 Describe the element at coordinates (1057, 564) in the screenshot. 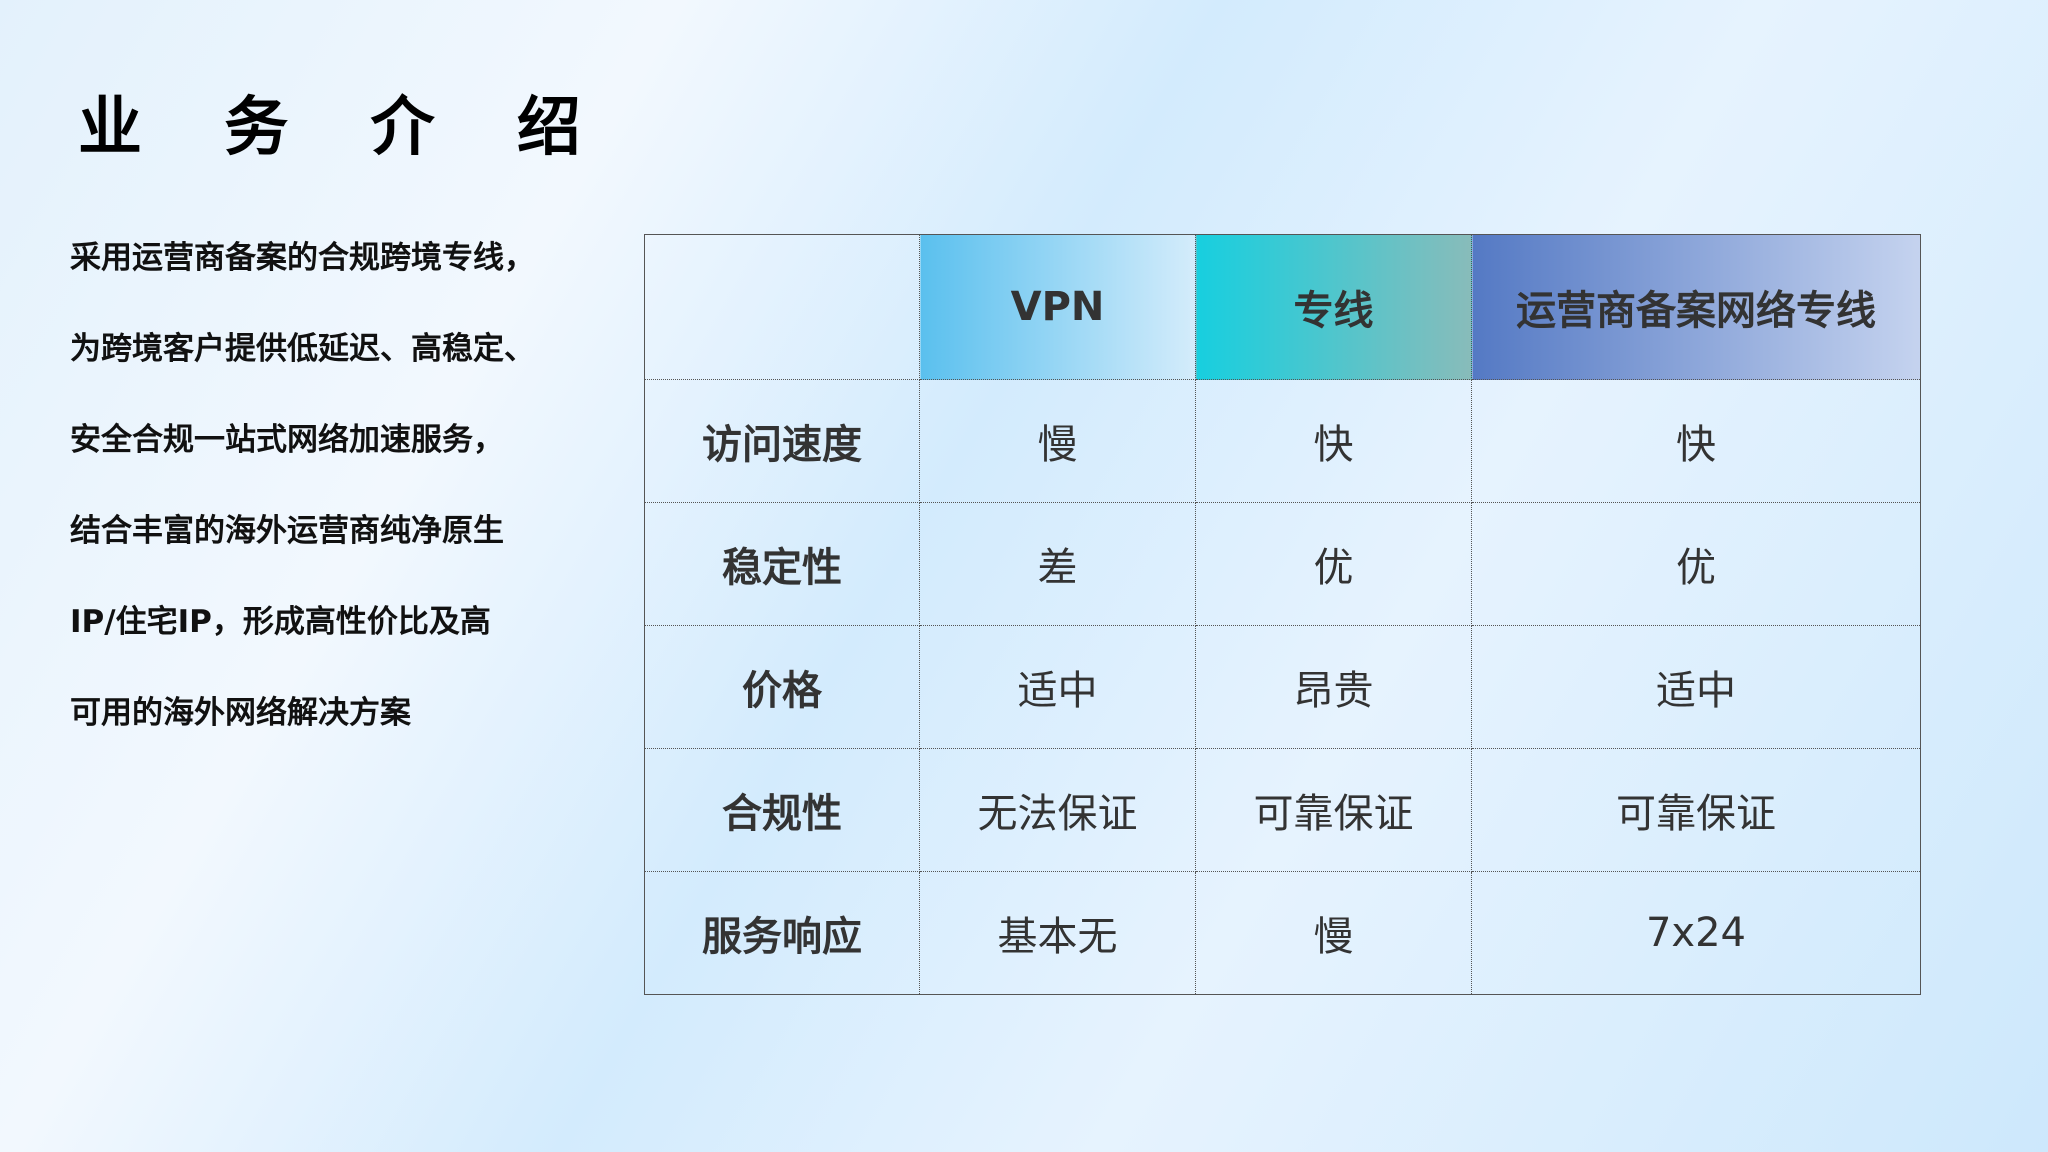

I see `table-cell: 差` at that location.